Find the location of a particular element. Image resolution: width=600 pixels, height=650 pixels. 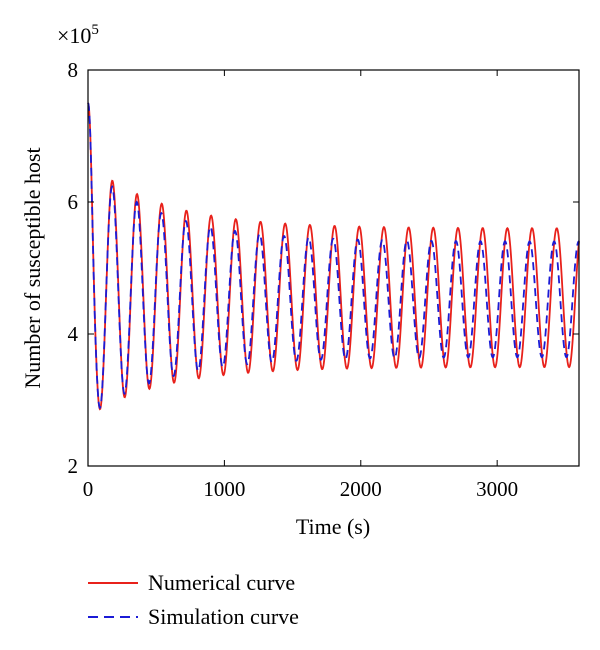

legend-item-numerical: Numerical curve is located at coordinates (193, 583).